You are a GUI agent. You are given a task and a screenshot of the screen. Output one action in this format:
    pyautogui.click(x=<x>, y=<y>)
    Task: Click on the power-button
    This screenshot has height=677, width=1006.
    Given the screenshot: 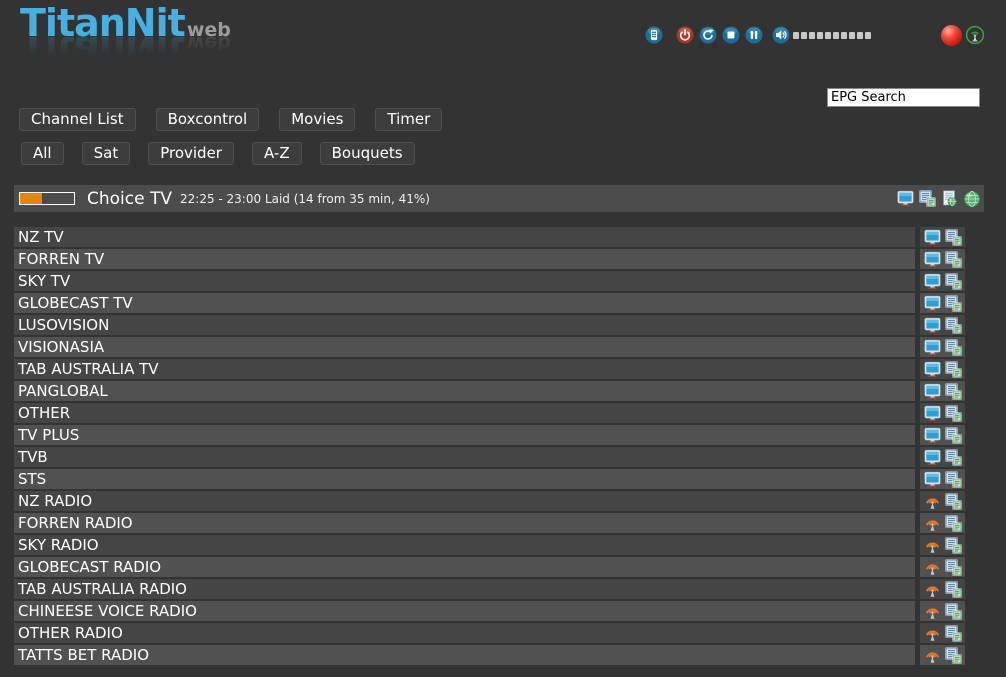 What is the action you would take?
    pyautogui.click(x=685, y=35)
    